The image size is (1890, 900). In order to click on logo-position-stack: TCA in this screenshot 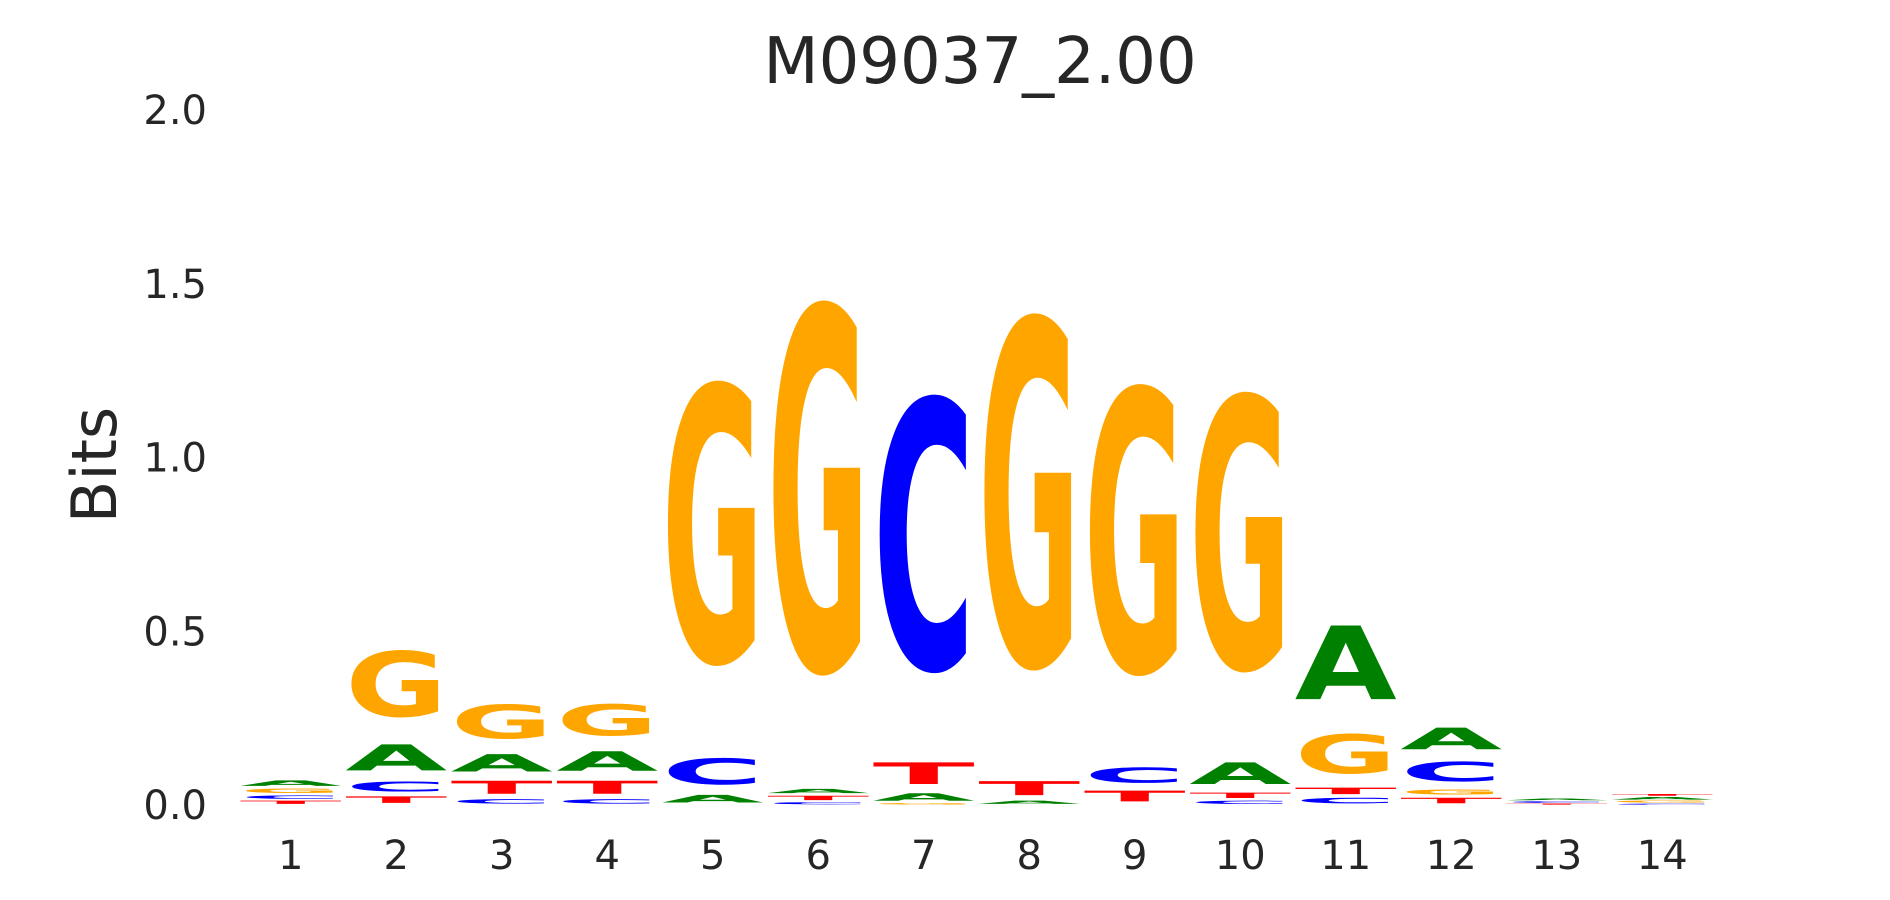, I will do `click(1557, 801)`.